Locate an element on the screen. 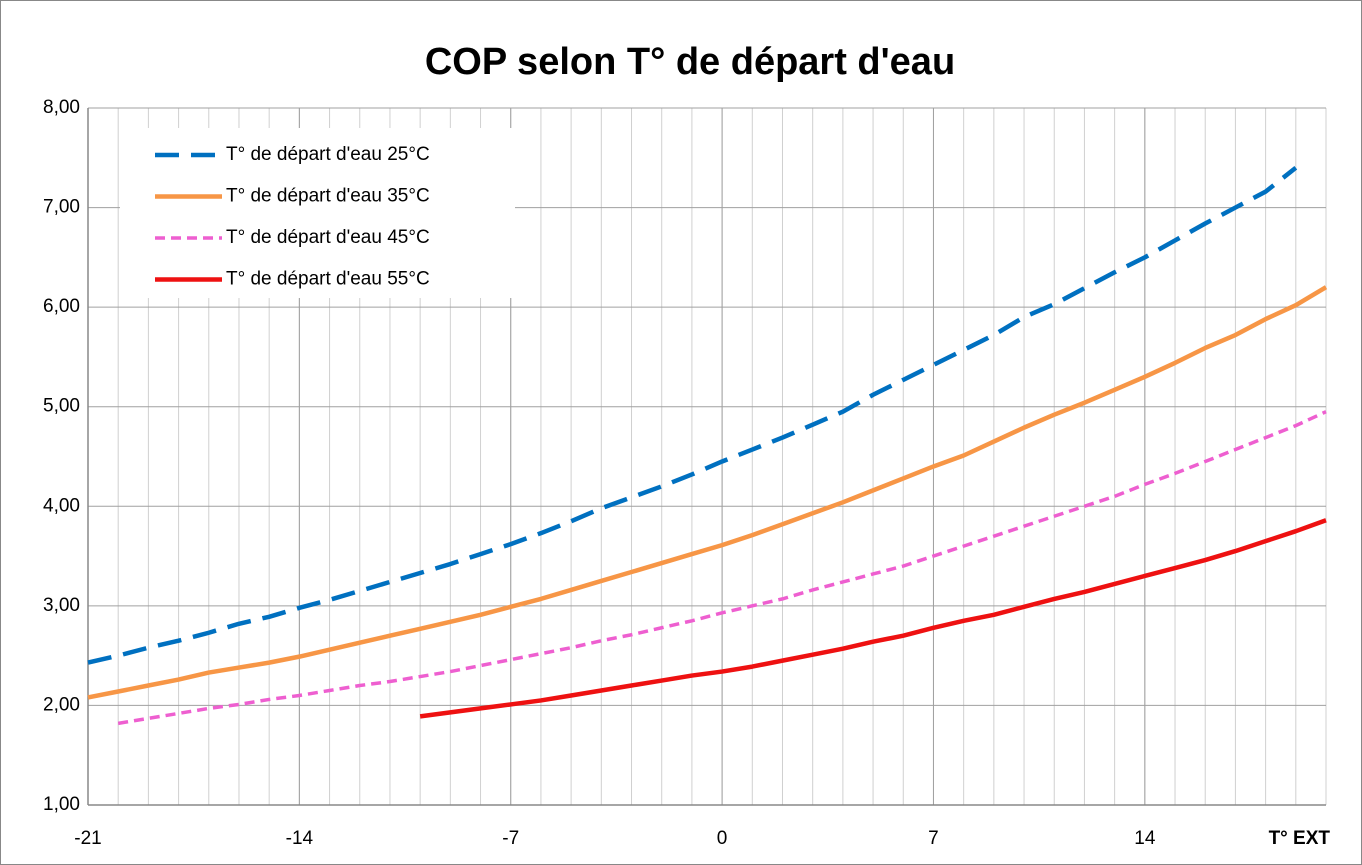  x-tick-label: -14 is located at coordinates (300, 838).